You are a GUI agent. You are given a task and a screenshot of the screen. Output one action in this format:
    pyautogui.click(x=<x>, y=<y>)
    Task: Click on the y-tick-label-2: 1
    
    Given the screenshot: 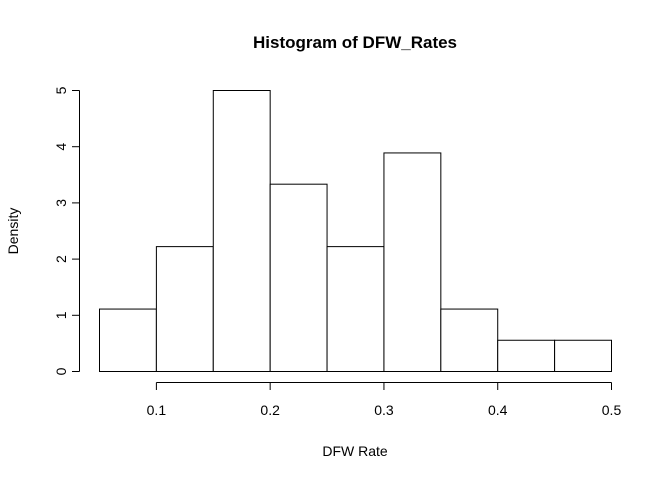 What is the action you would take?
    pyautogui.click(x=61, y=315)
    